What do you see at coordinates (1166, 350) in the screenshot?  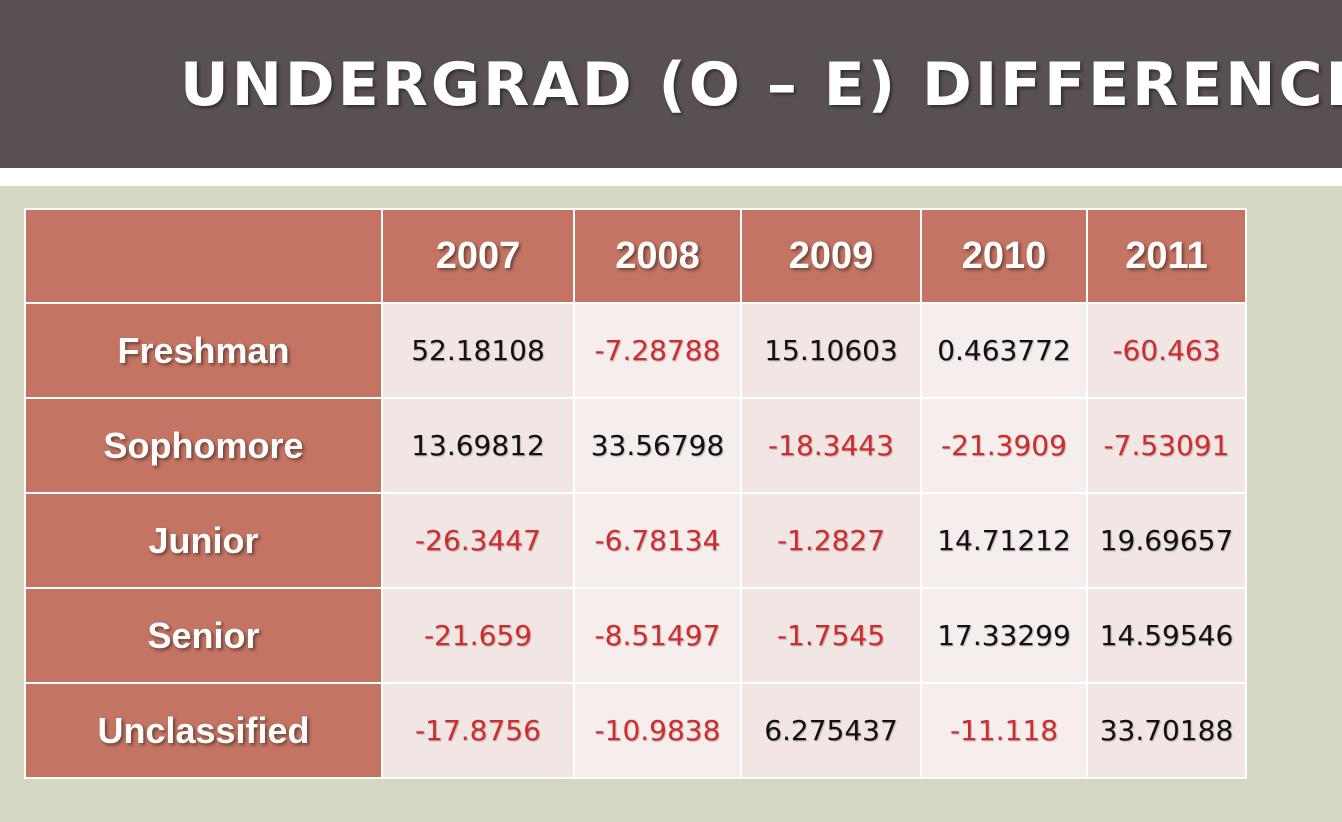 I see `table-cell: -60.463` at bounding box center [1166, 350].